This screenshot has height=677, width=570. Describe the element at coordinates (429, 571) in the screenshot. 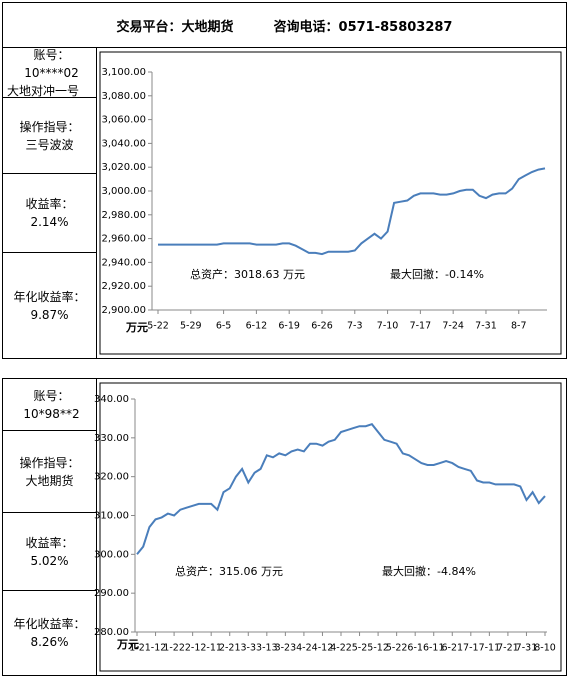

I see `annotation: 最大回撤：-4.84%` at that location.